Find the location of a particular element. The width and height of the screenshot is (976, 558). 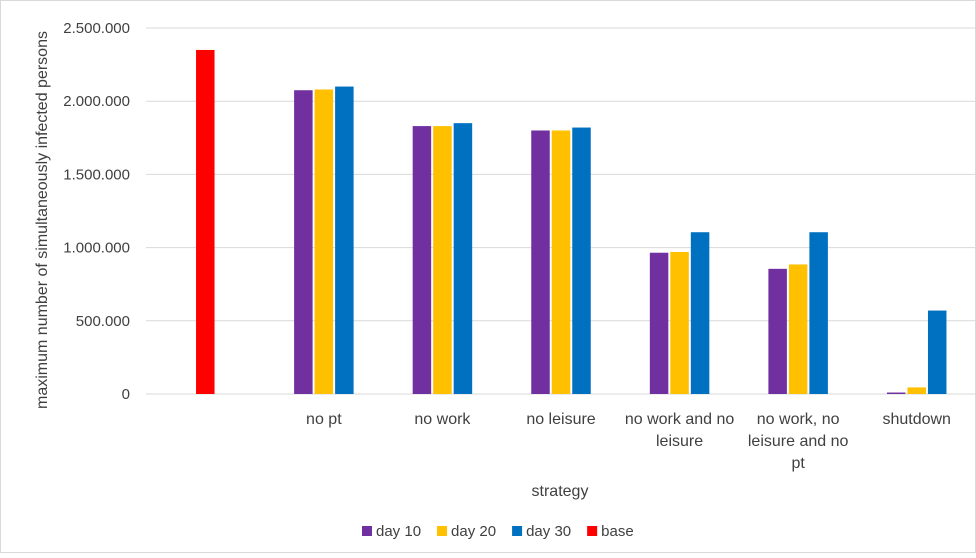

legend-label: day 10 is located at coordinates (398, 531).